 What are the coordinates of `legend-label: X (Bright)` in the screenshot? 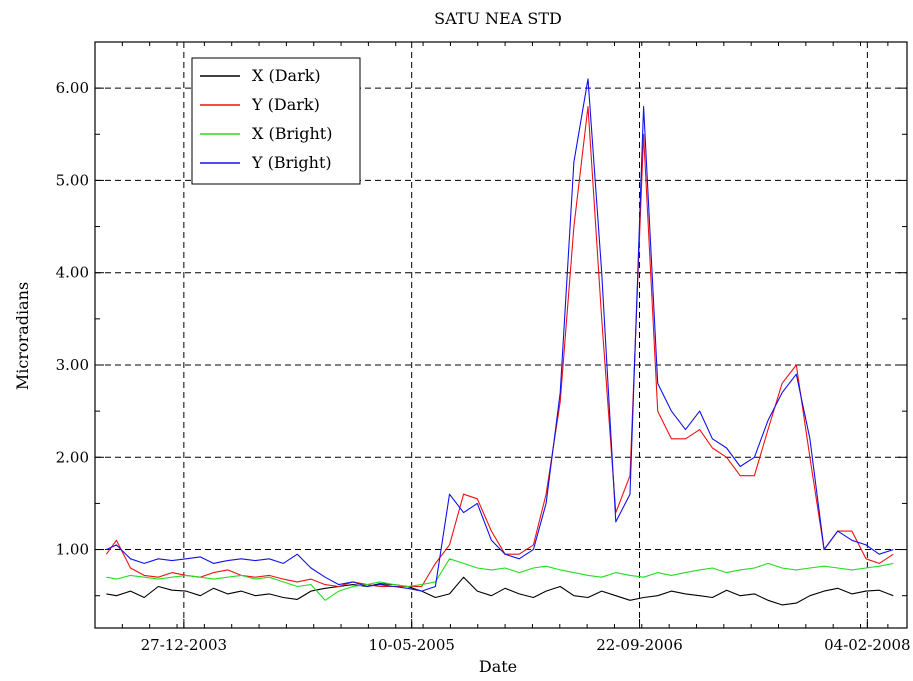 It's located at (292, 133).